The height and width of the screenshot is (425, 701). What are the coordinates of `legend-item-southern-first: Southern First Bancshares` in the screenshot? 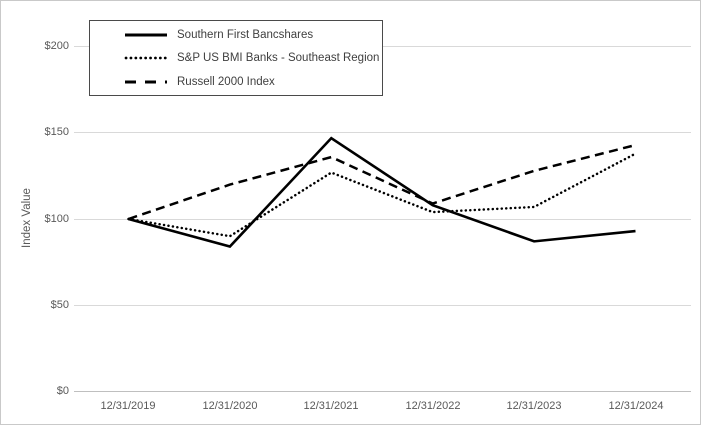 It's located at (253, 35).